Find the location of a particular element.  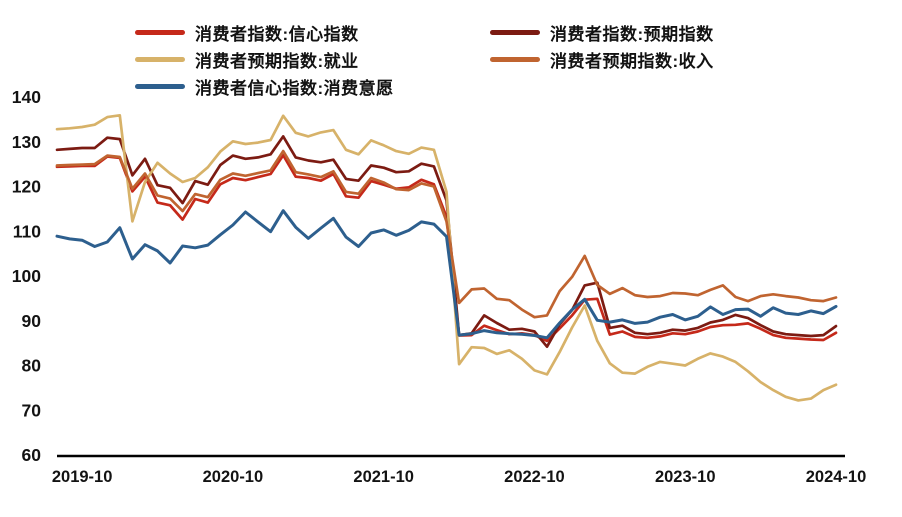

legend-item-willingness: 消费者信心指数:消费意愿 is located at coordinates (264, 86).